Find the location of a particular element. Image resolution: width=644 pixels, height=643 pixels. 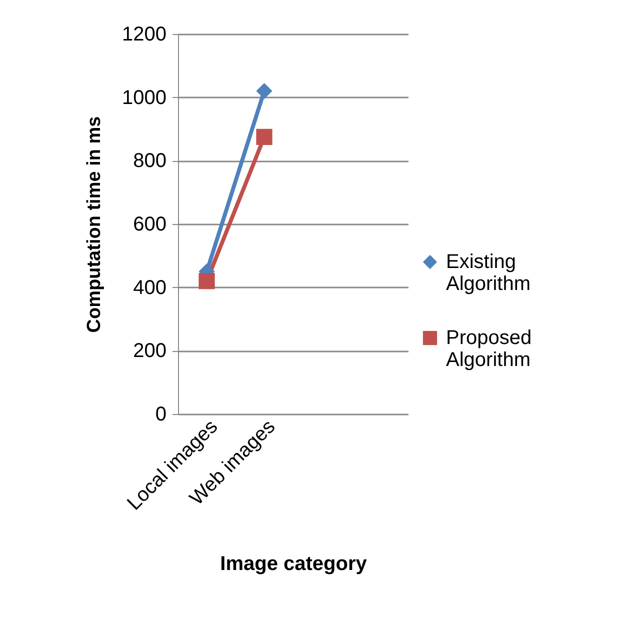

legend-label: Proposed Algorithm is located at coordinates (489, 349).